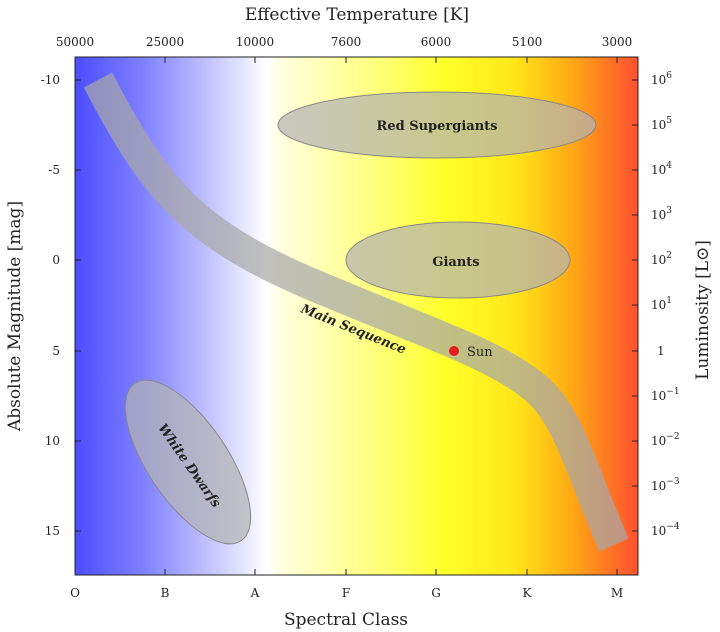 The image size is (720, 632). Describe the element at coordinates (346, 620) in the screenshot. I see `x-axis-title: Spectral Class` at that location.